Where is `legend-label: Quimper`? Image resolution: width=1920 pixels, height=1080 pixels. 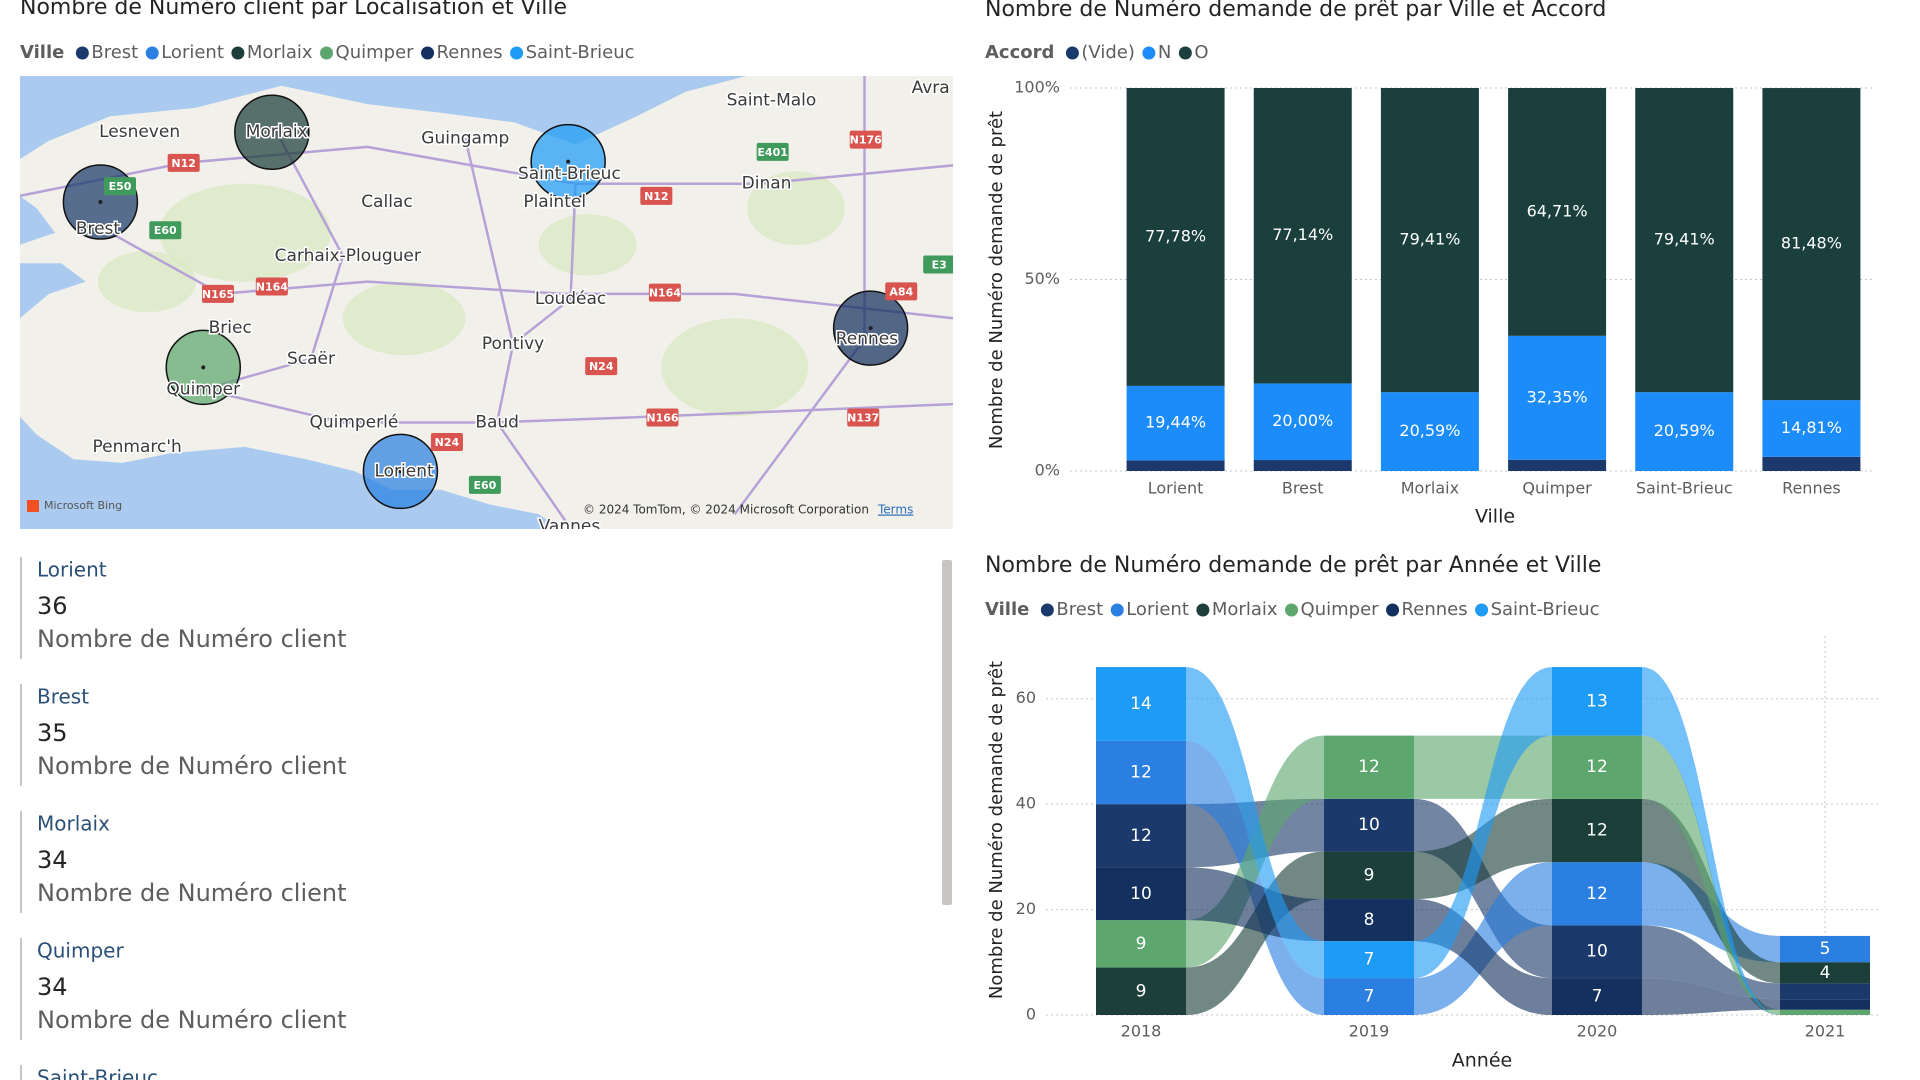
legend-label: Quimper is located at coordinates (375, 52).